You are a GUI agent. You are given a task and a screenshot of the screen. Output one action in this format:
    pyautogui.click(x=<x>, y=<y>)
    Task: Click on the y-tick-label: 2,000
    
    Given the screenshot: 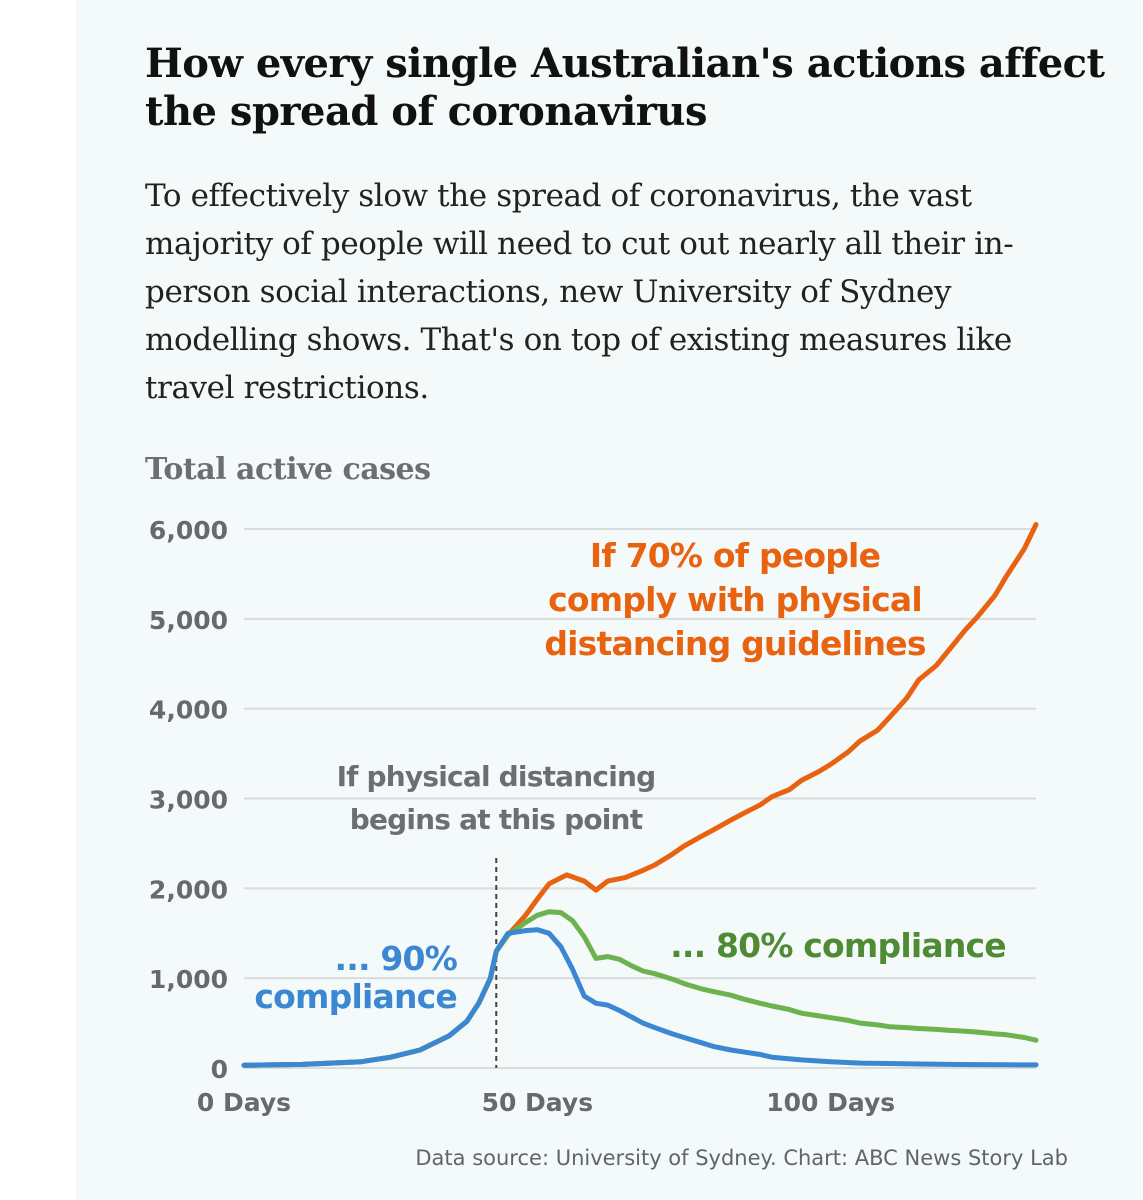 What is the action you would take?
    pyautogui.click(x=188, y=889)
    